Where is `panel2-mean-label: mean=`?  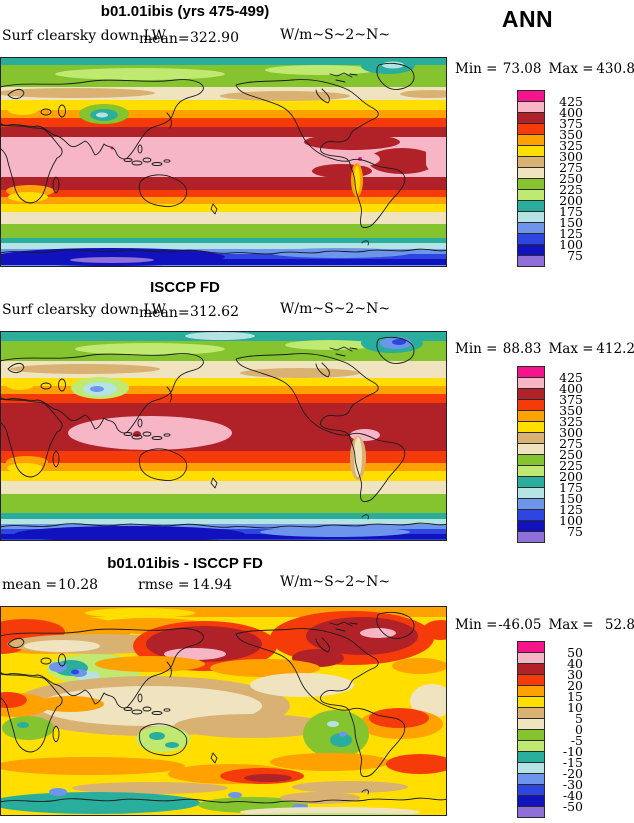
panel2-mean-label: mean= is located at coordinates (164, 313).